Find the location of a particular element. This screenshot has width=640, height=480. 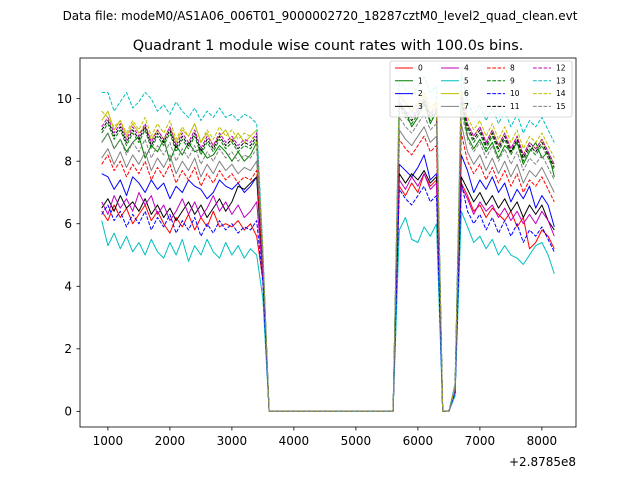

legend-label-0: 0 is located at coordinates (420, 68).